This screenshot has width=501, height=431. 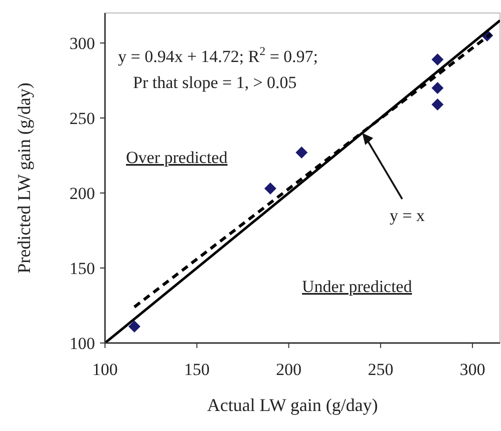 What do you see at coordinates (381, 369) in the screenshot?
I see `x-tick-label: 250` at bounding box center [381, 369].